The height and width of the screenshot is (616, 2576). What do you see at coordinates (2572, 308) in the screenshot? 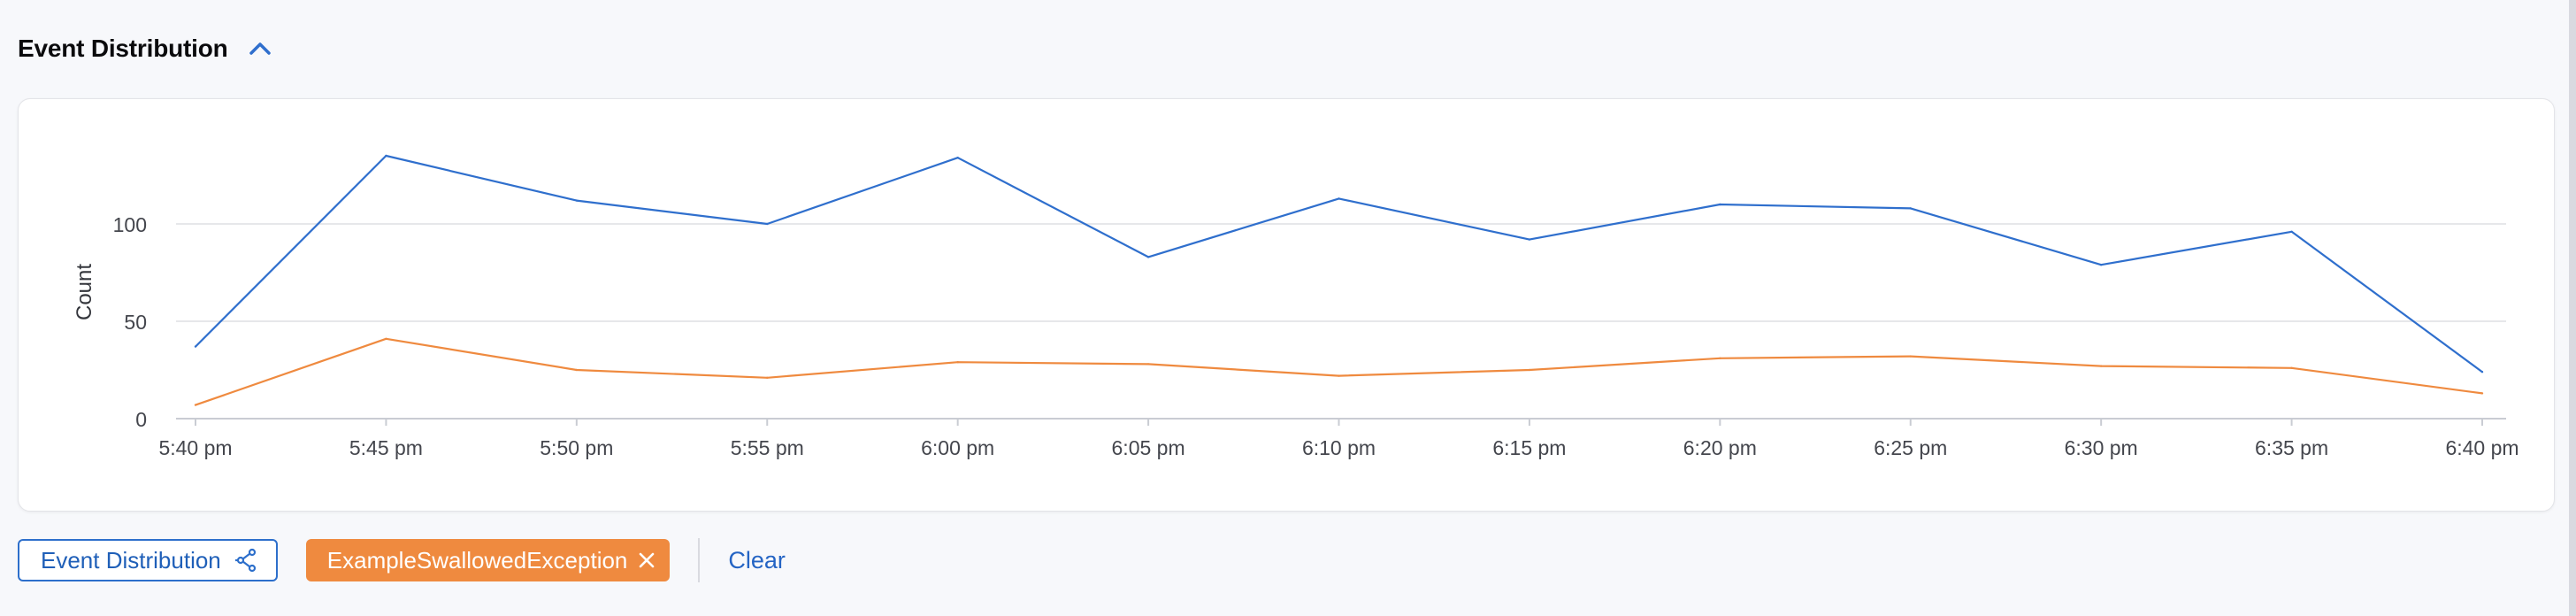
I see `window-edge` at bounding box center [2572, 308].